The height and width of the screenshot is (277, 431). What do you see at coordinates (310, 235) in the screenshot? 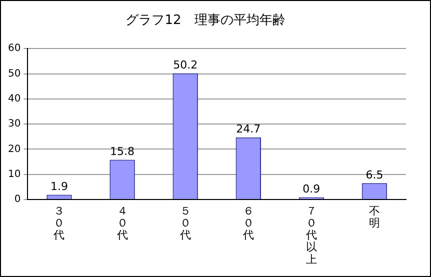
I see `x-tick-label: ７０代以上` at bounding box center [310, 235].